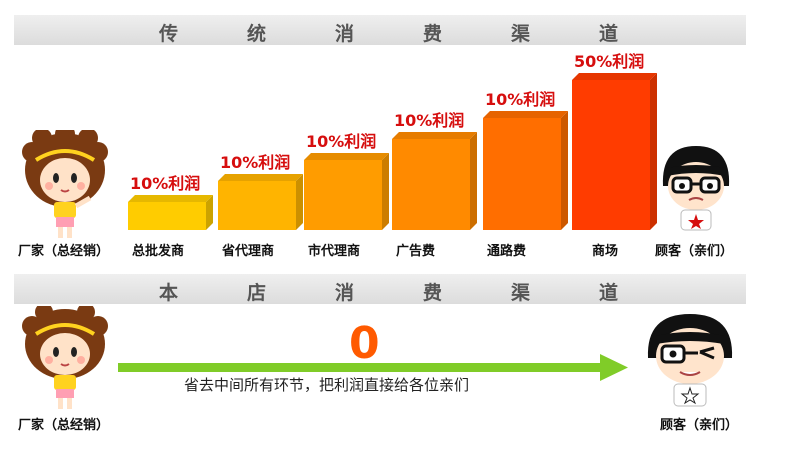  What do you see at coordinates (169, 34) in the screenshot?
I see `banner-char: 传` at bounding box center [169, 34].